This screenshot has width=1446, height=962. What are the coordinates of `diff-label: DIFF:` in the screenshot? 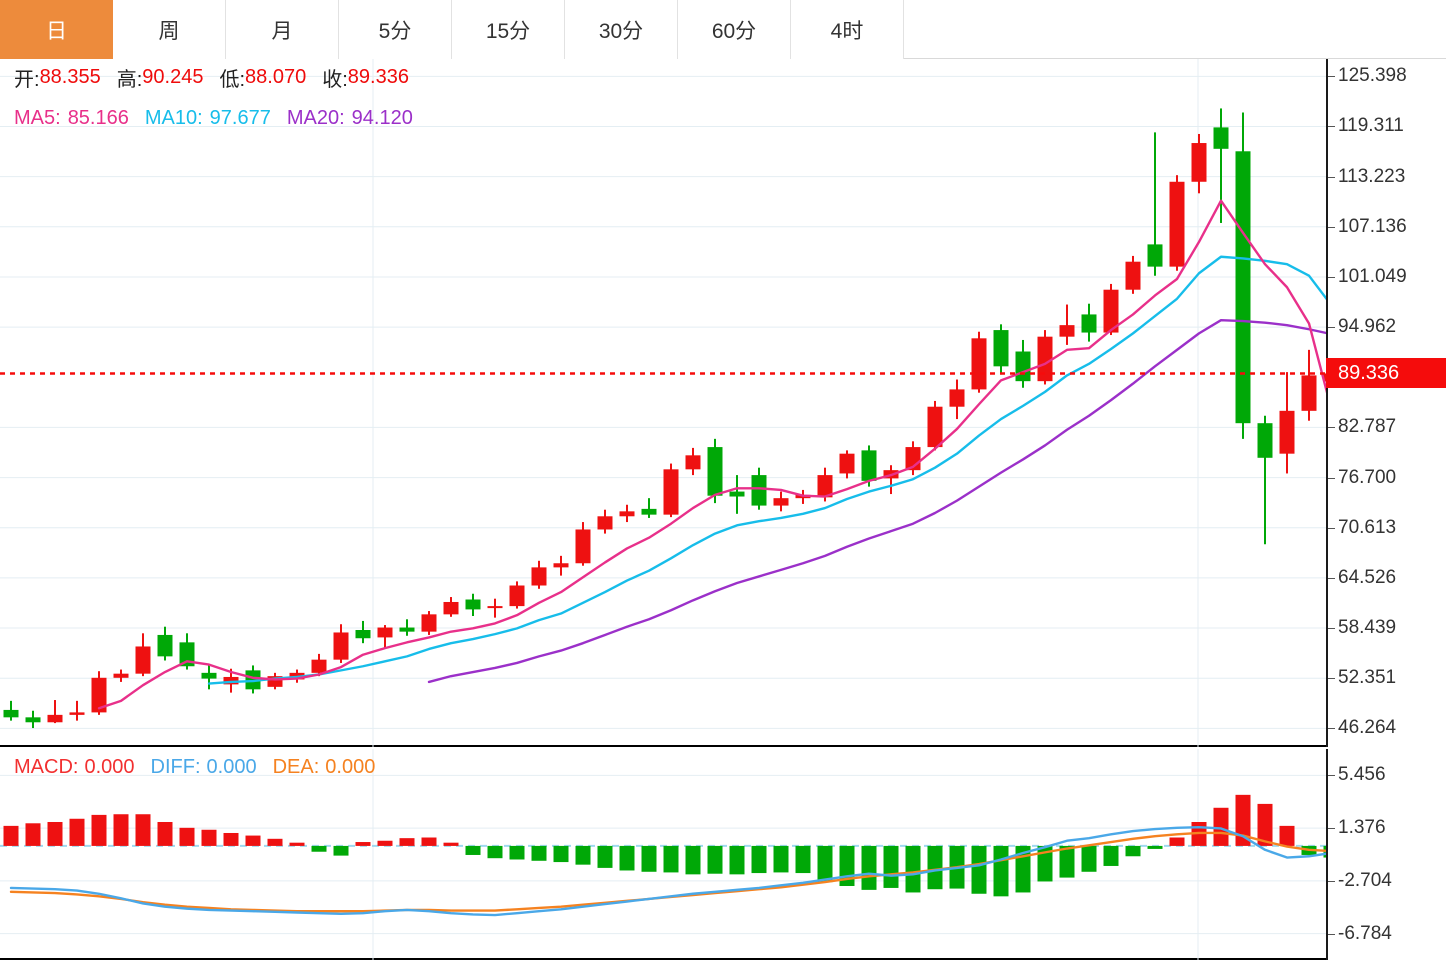 It's located at (175, 766).